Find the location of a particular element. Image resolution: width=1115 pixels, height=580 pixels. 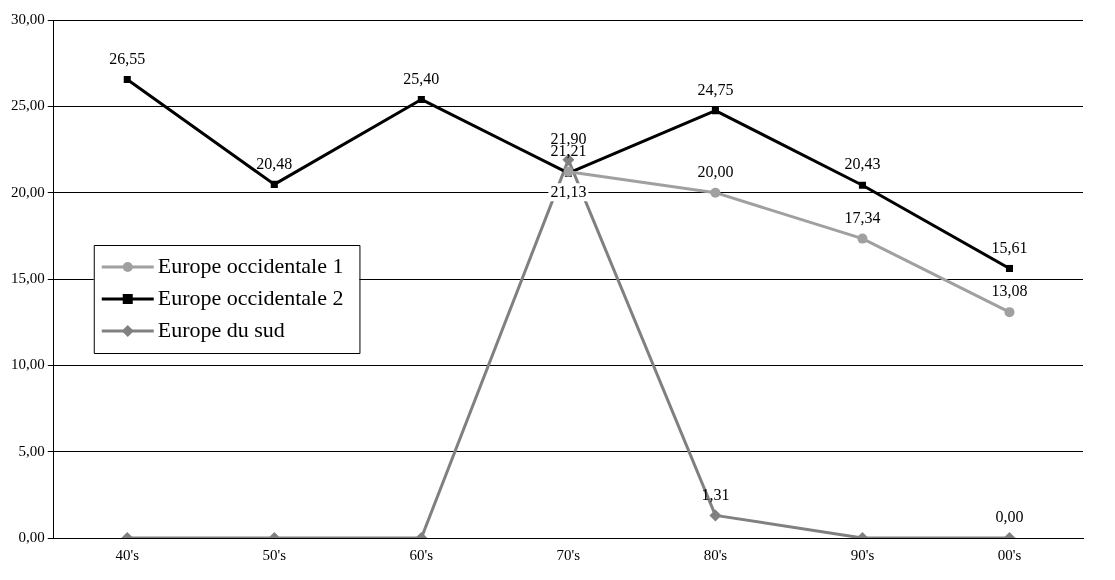

data-label: 25,40 is located at coordinates (421, 78).